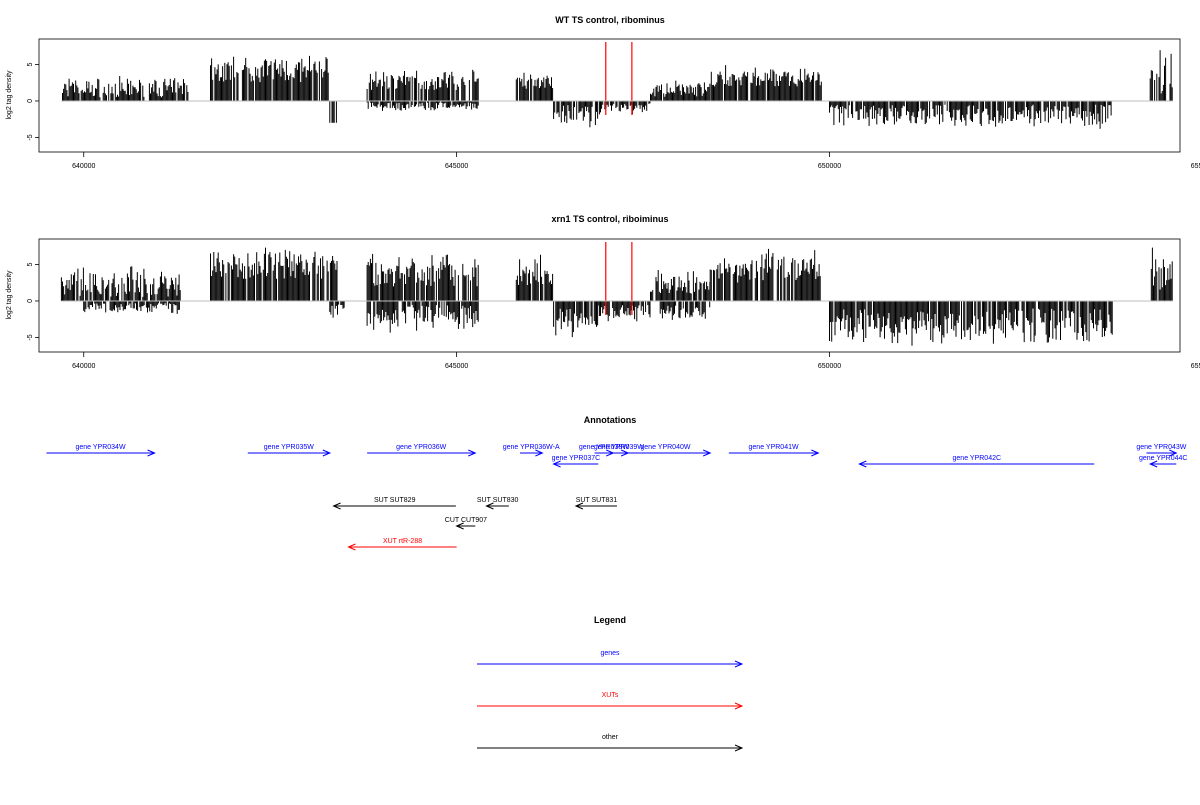 The width and height of the screenshot is (1200, 805). I want to click on legend-title: Legend, so click(610, 620).